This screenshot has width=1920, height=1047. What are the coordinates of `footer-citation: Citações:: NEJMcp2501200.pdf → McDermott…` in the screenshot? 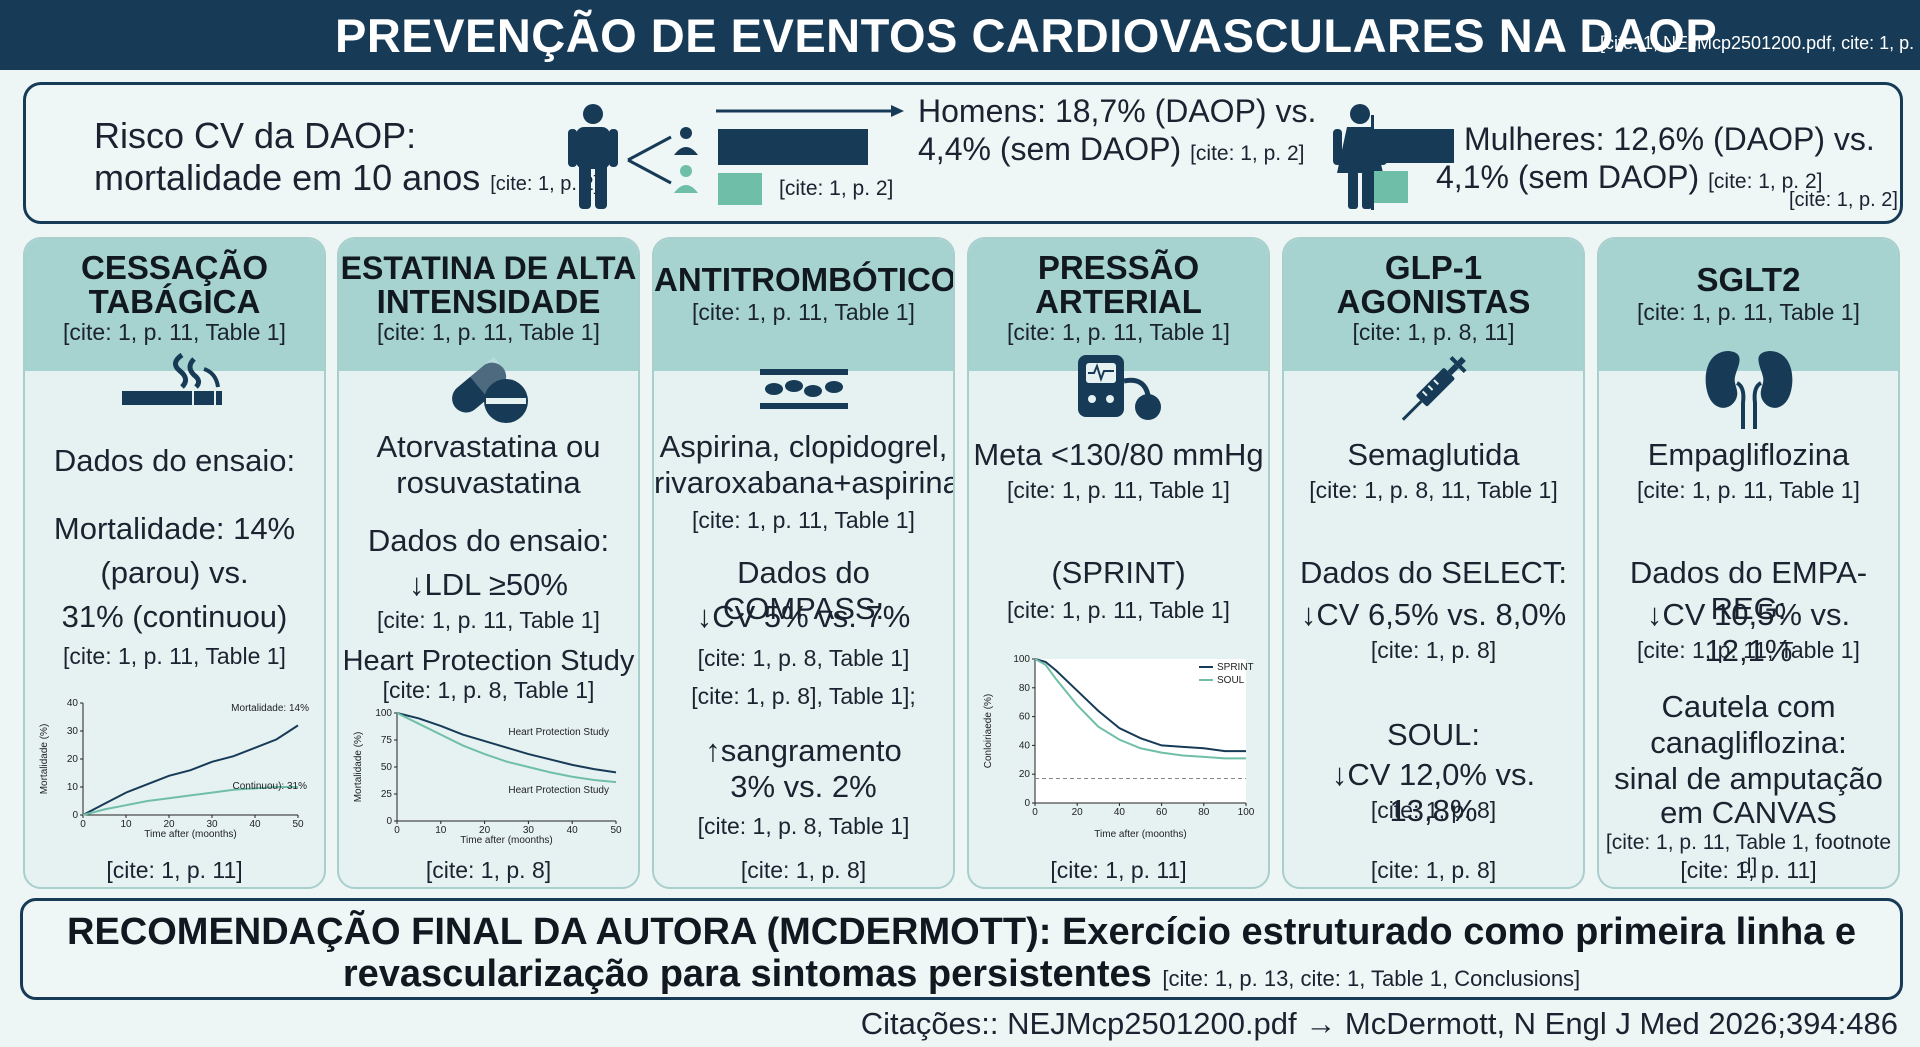 It's located at (1379, 1023).